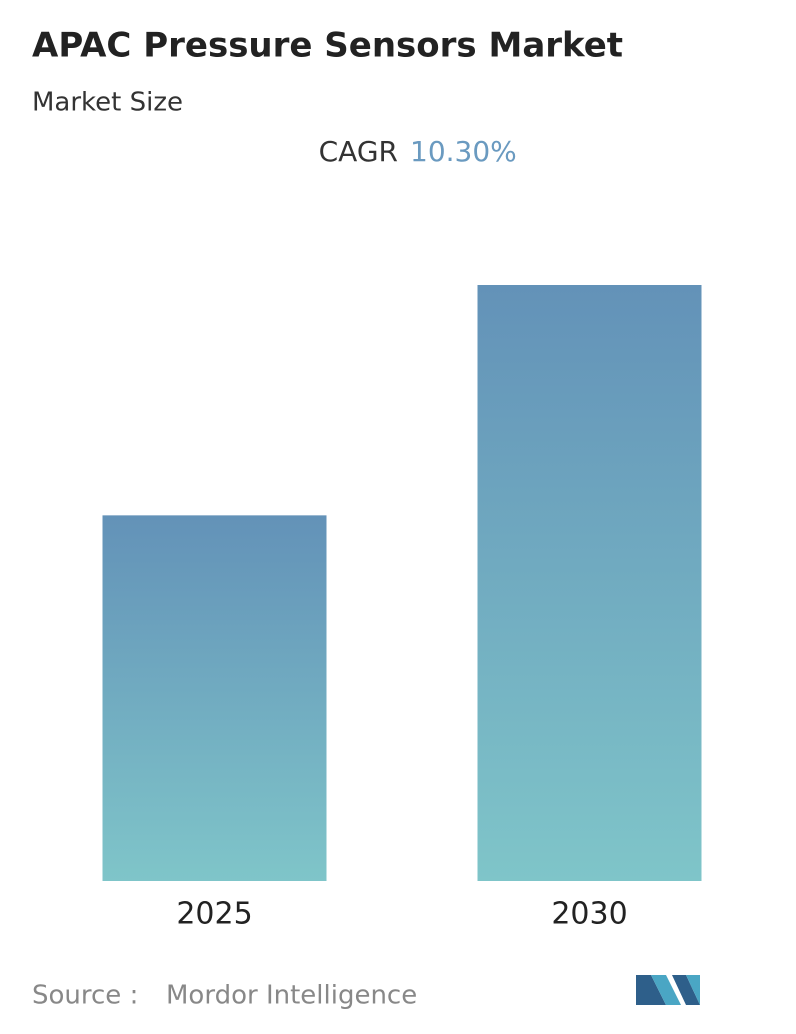 This screenshot has width=796, height=1034. Describe the element at coordinates (358, 151) in the screenshot. I see `cagr-label: CAGR` at that location.